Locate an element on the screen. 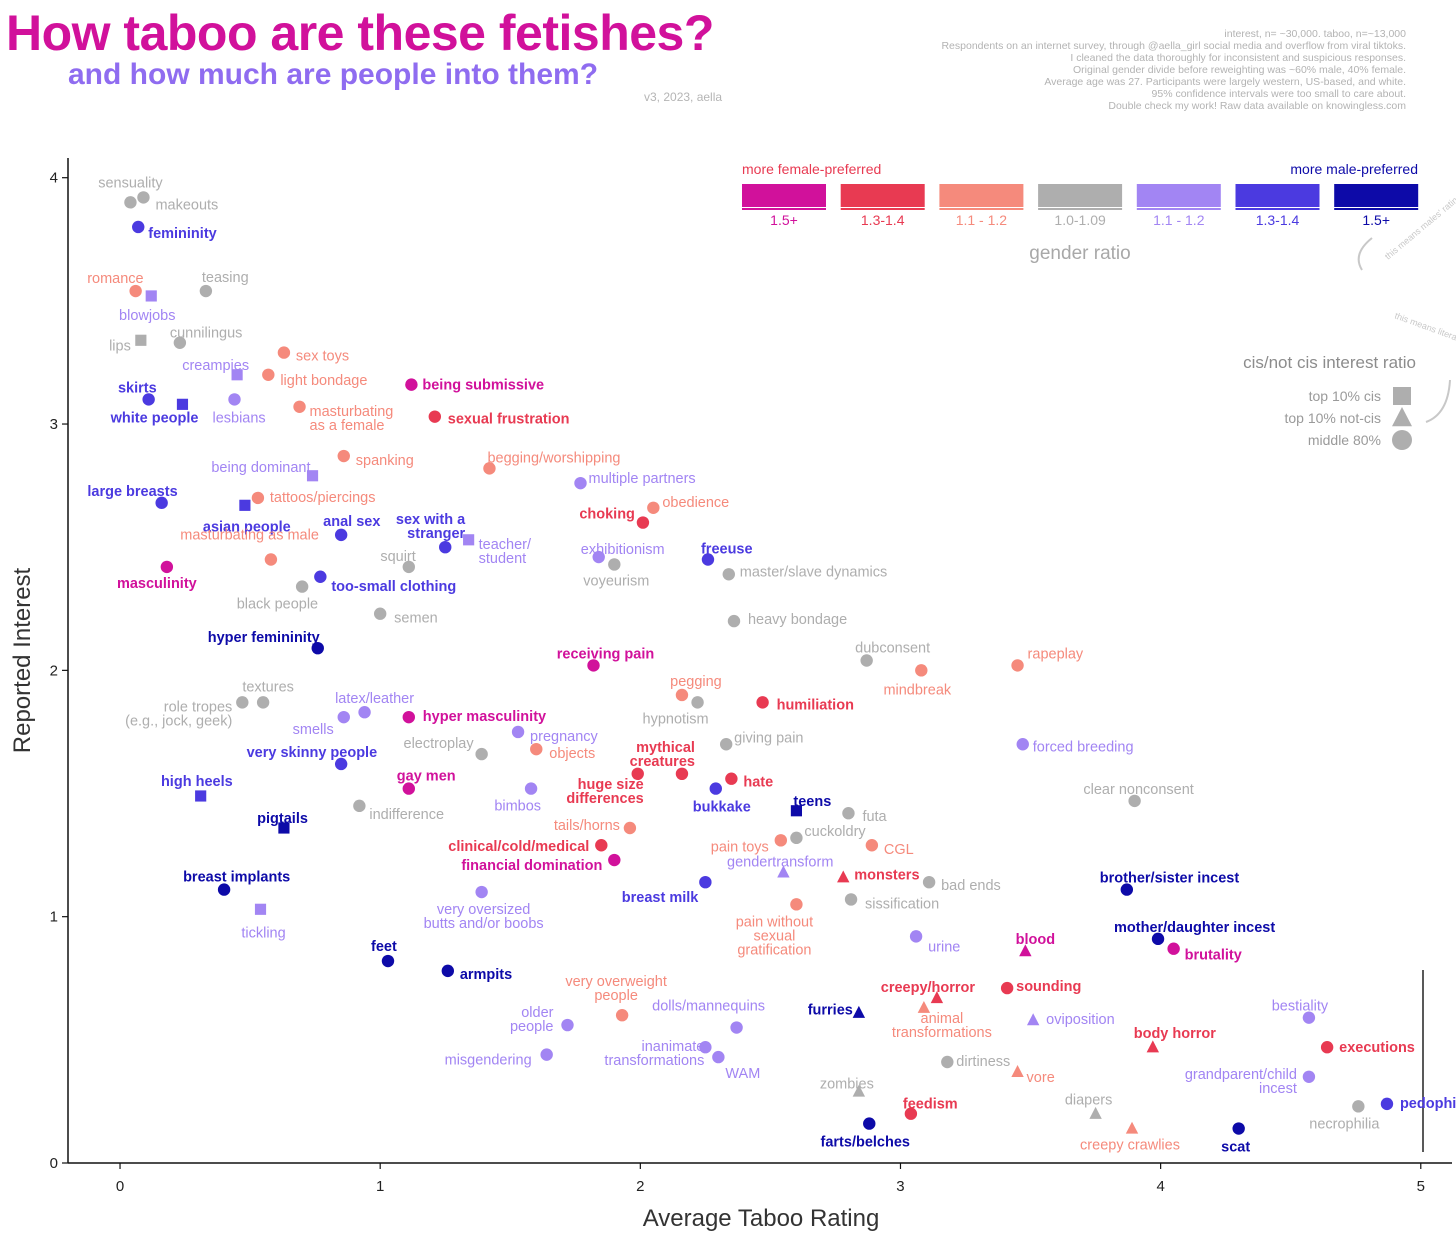 This screenshot has width=1456, height=1234. point-label: sexual frustration is located at coordinates (509, 420).